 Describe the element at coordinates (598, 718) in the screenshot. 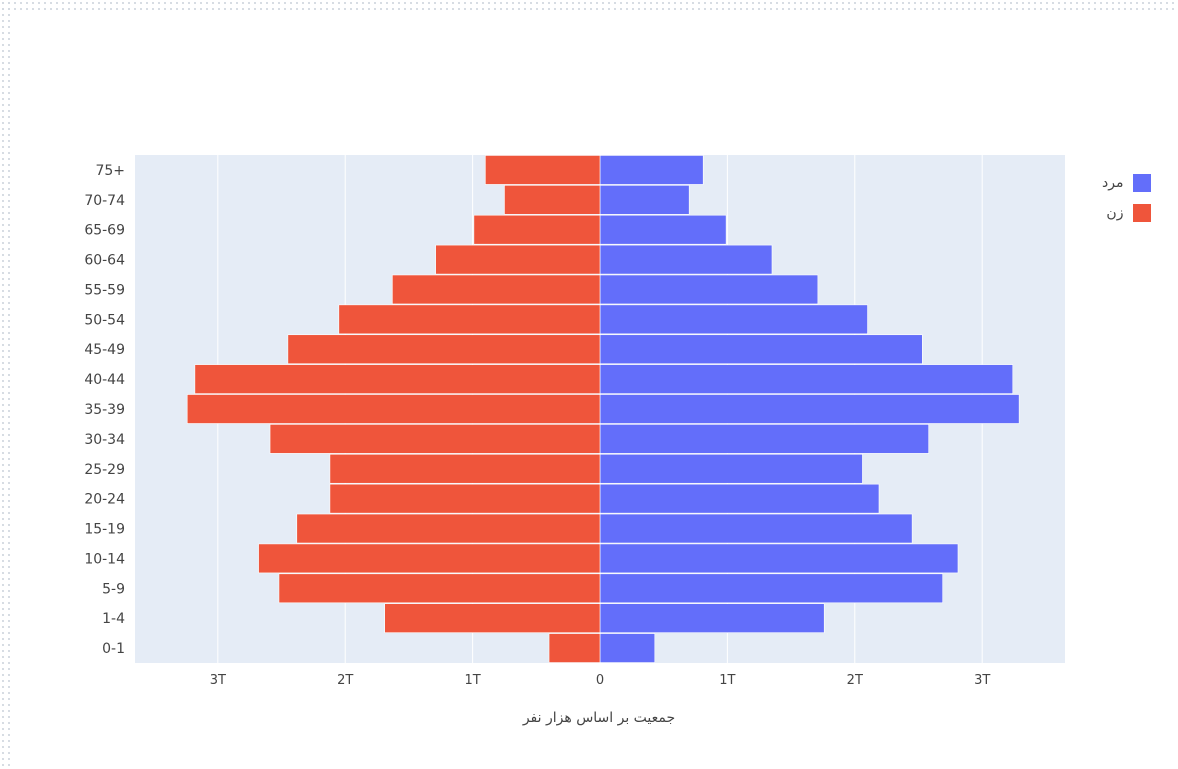

I see `x-axis-title: جمعیت بر اساس هزار نفر` at that location.